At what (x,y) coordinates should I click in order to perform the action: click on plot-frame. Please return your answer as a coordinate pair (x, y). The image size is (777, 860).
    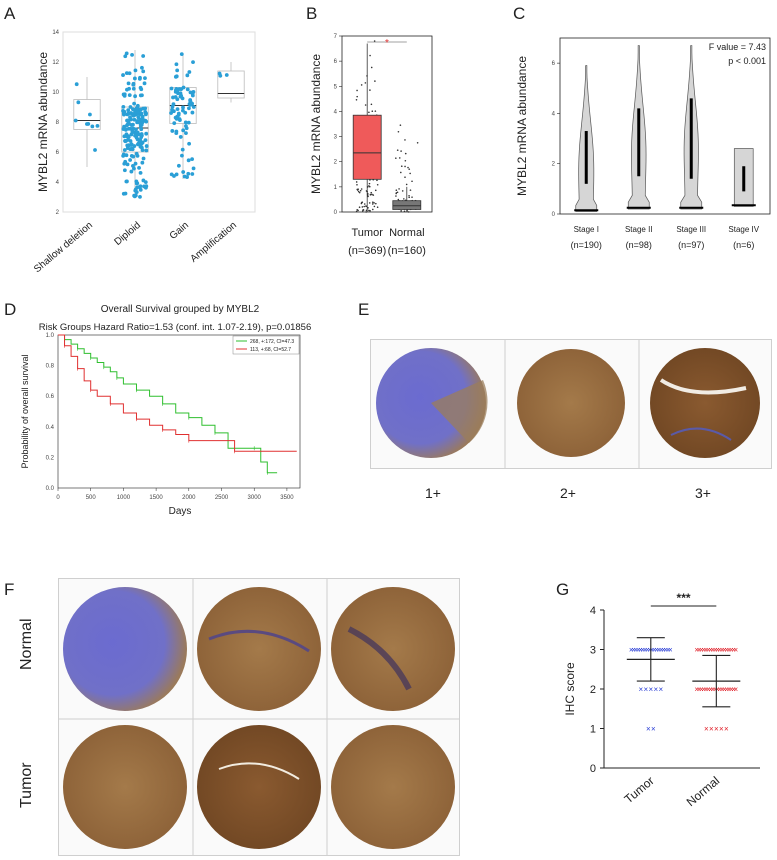
    Looking at the image, I should click on (387, 124).